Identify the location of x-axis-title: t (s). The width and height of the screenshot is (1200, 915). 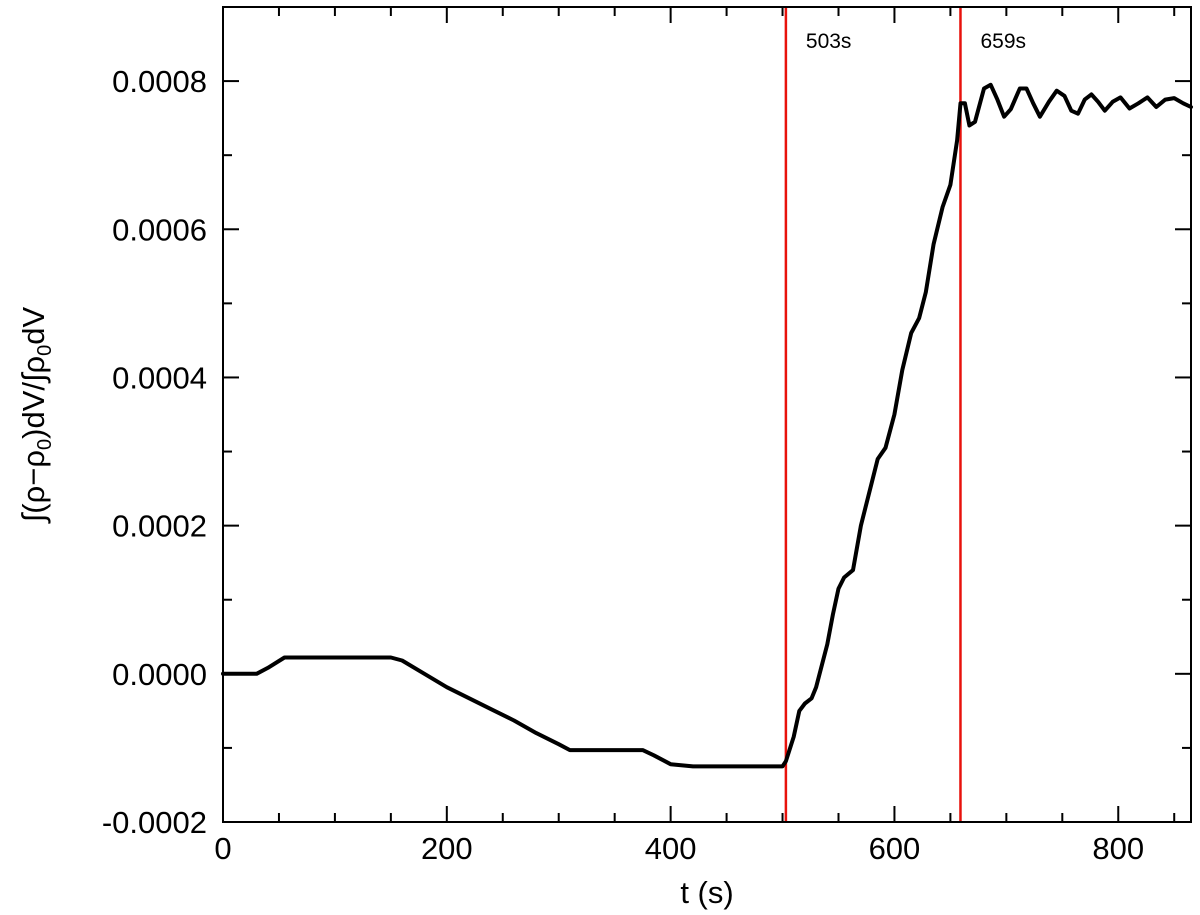
(706, 892).